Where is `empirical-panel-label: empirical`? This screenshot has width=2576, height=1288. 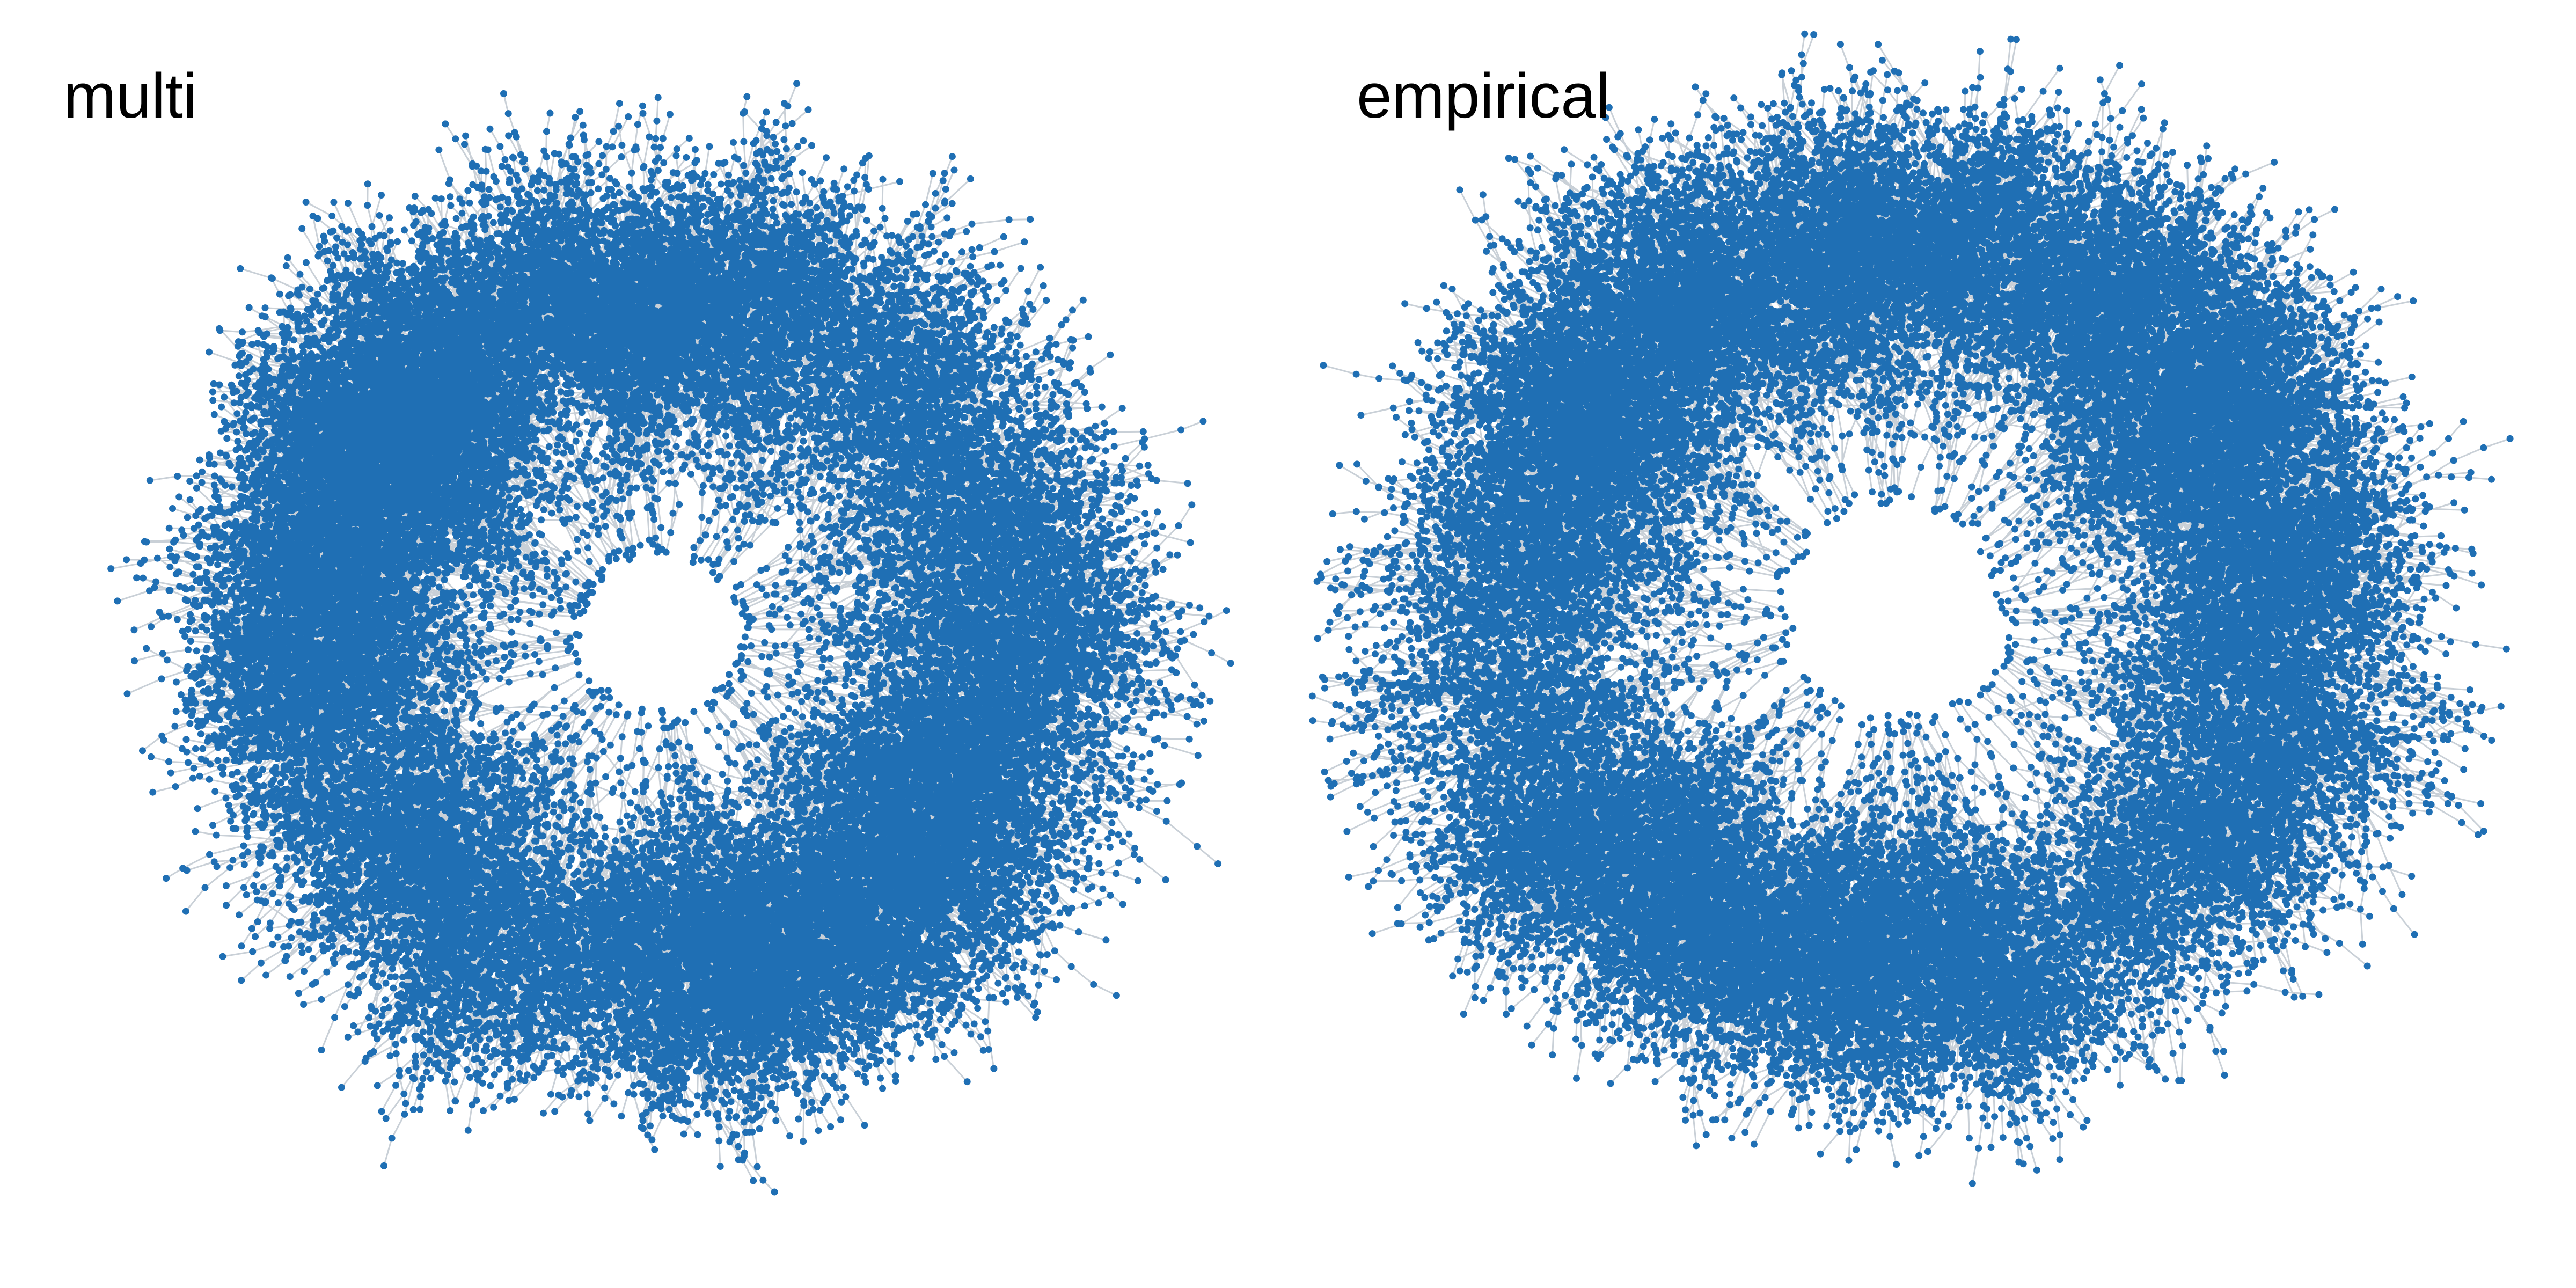 empirical-panel-label: empirical is located at coordinates (1484, 96).